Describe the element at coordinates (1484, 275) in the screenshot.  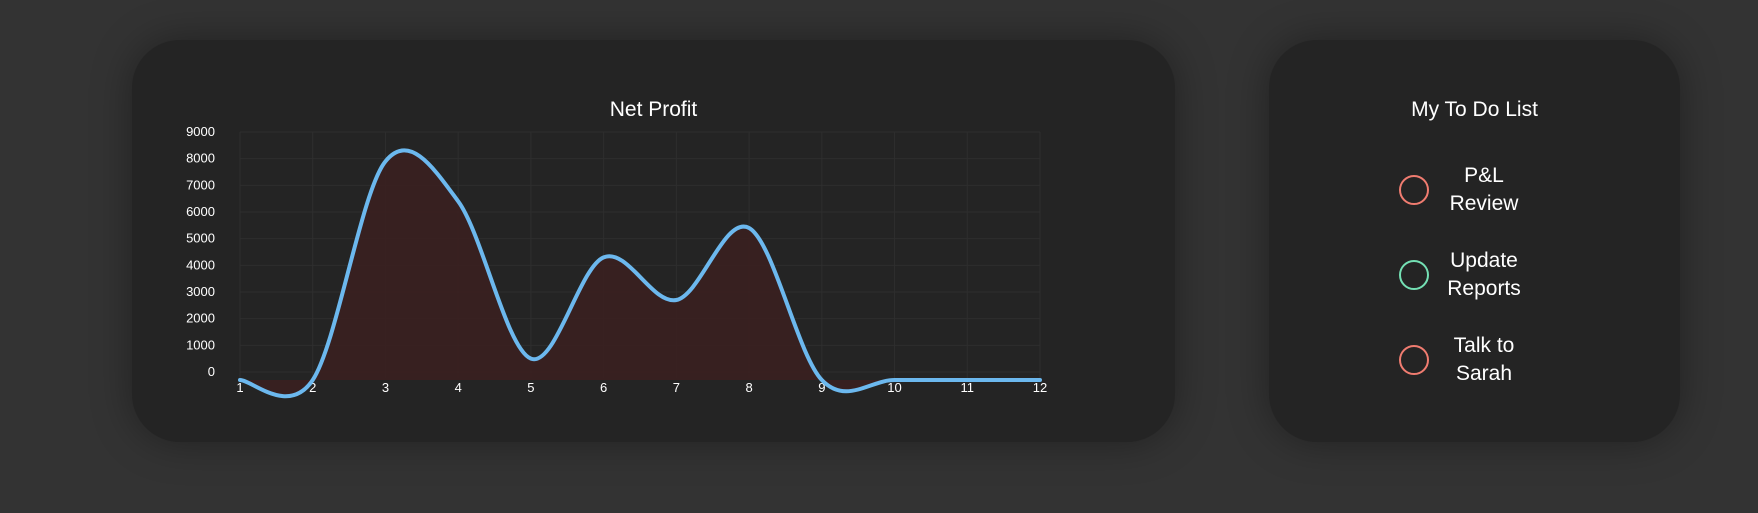
I see `todo-label: Update Reports` at that location.